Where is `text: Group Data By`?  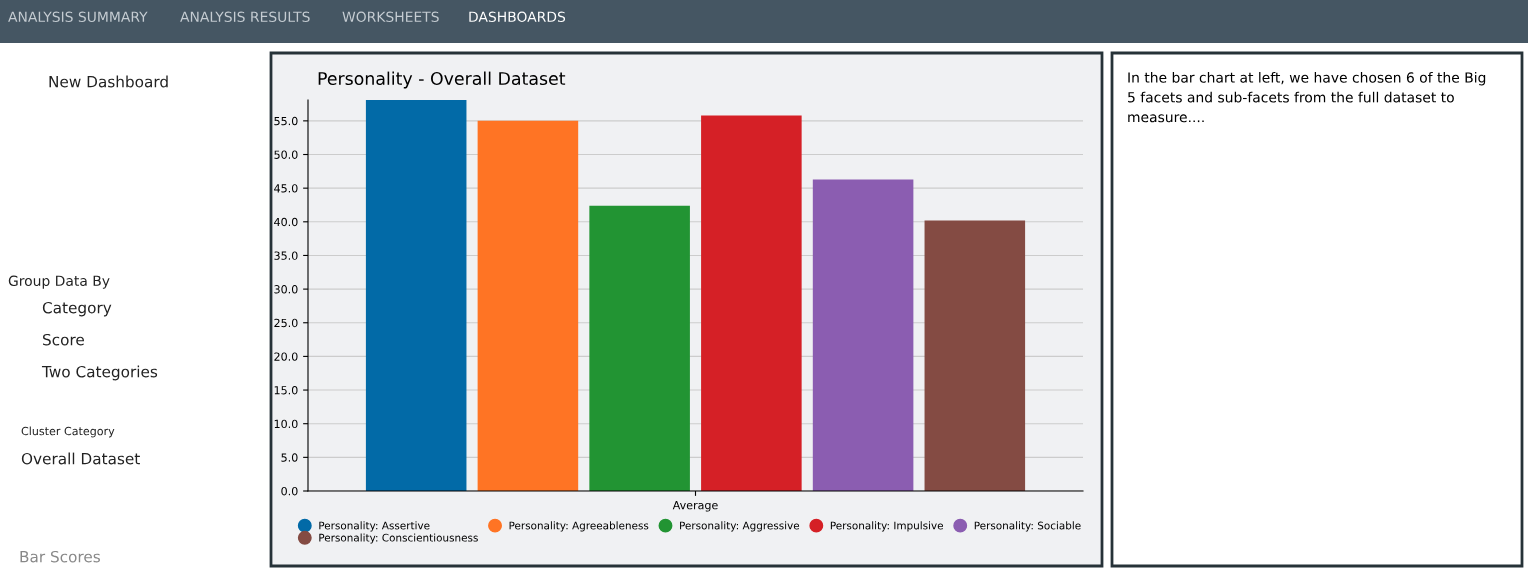 text: Group Data By is located at coordinates (59, 282).